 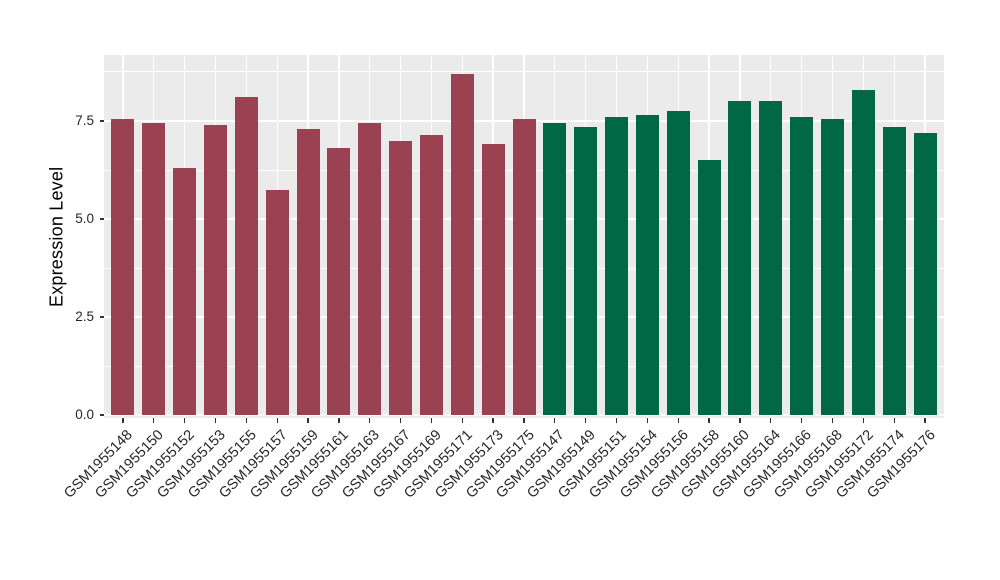 I want to click on bar-GSM1955166, so click(x=802, y=265).